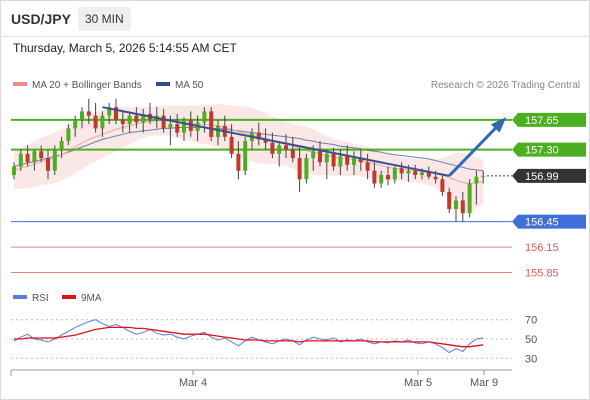 Image resolution: width=590 pixels, height=400 pixels. I want to click on timestamp: Thursday, March 5, 2026 5:14:55 AM CET, so click(125, 48).